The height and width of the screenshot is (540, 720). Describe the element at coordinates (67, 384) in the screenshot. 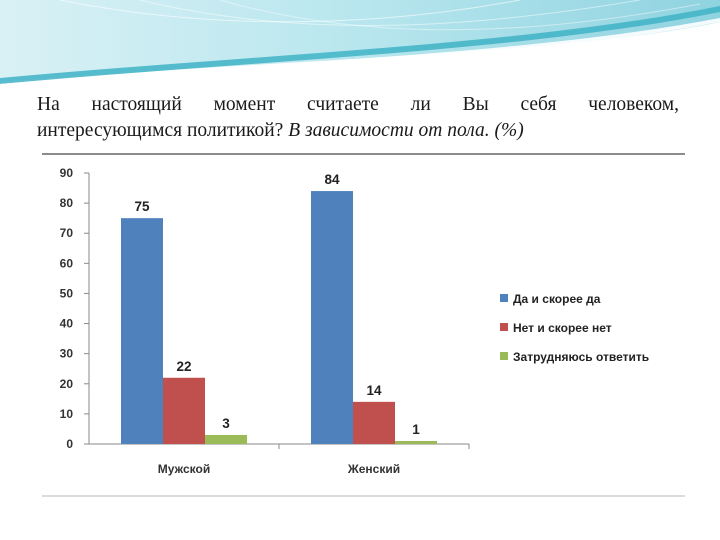

I see `y-tick-label: 20` at that location.